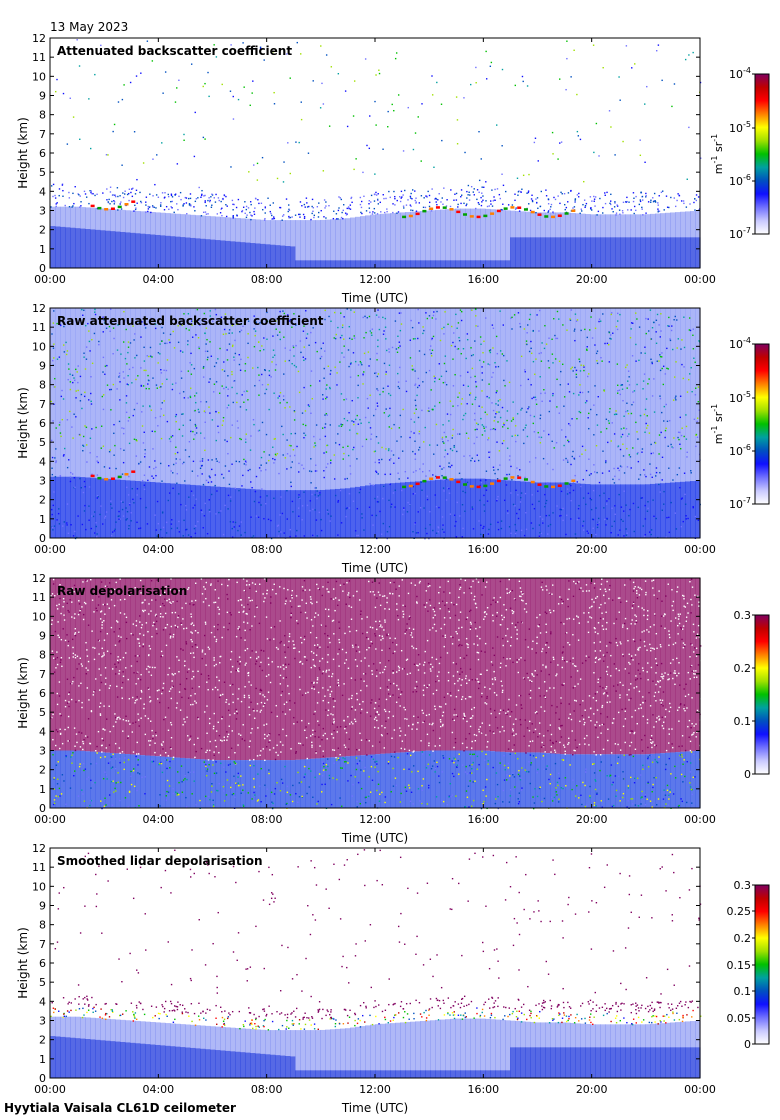 This screenshot has width=780, height=1120. What do you see at coordinates (747, 774) in the screenshot?
I see `colorbar-tick-label: 0` at bounding box center [747, 774].